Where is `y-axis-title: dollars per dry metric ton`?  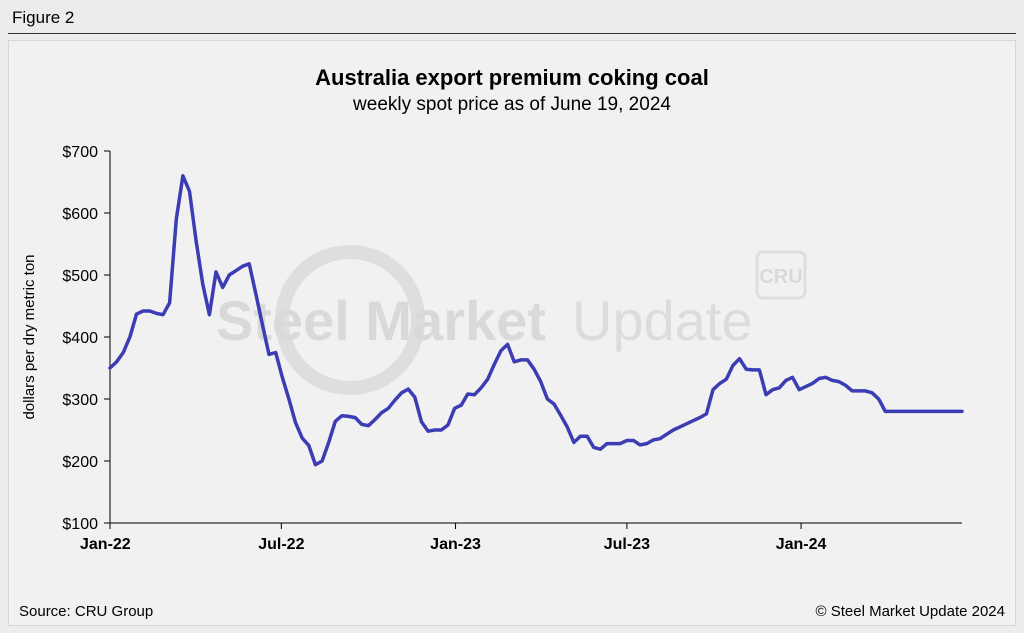 y-axis-title: dollars per dry metric ton is located at coordinates (29, 336).